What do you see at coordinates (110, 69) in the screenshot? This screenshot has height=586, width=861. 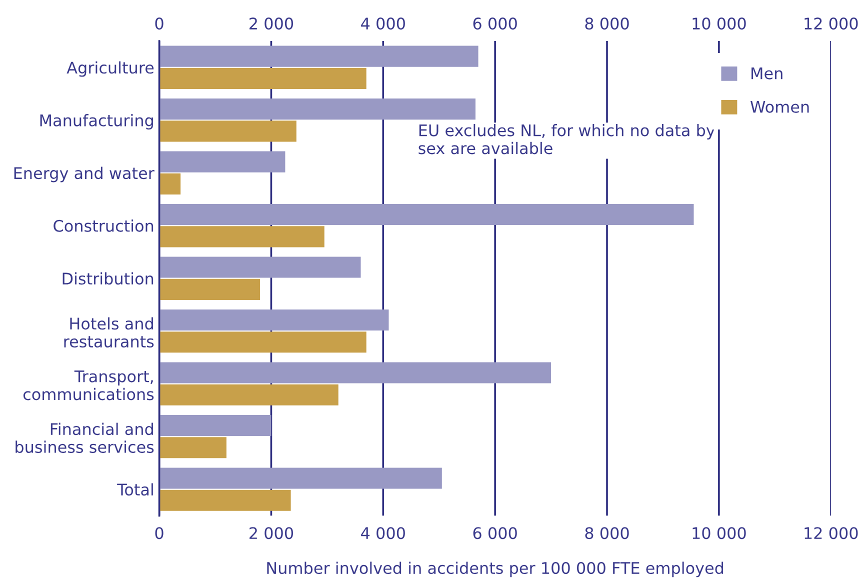 I see `y-tick-label: Agriculture` at bounding box center [110, 69].